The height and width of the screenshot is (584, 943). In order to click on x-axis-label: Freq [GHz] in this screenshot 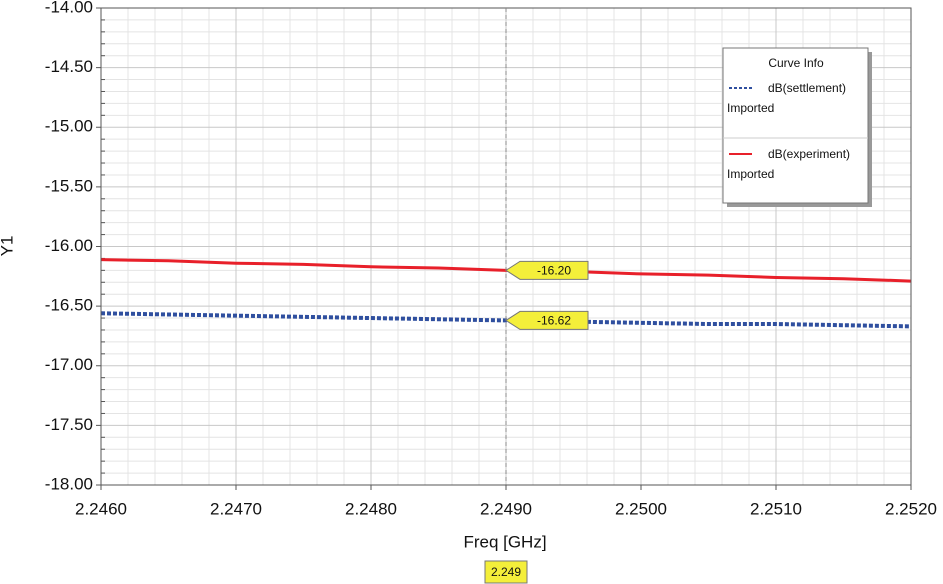, I will do `click(504, 541)`.